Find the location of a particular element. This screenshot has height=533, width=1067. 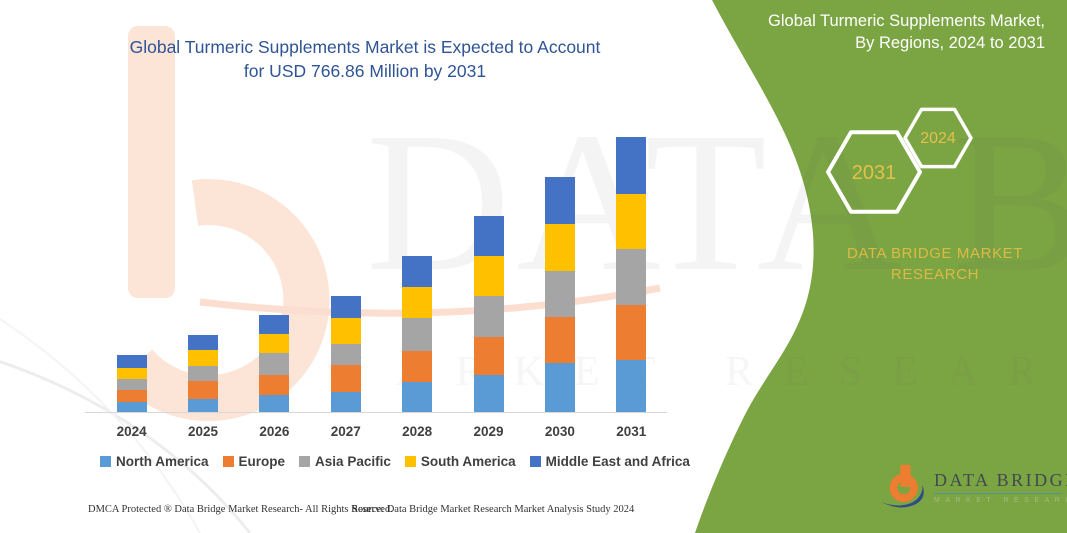

bar-segment-south-america-2031 is located at coordinates (631, 222).